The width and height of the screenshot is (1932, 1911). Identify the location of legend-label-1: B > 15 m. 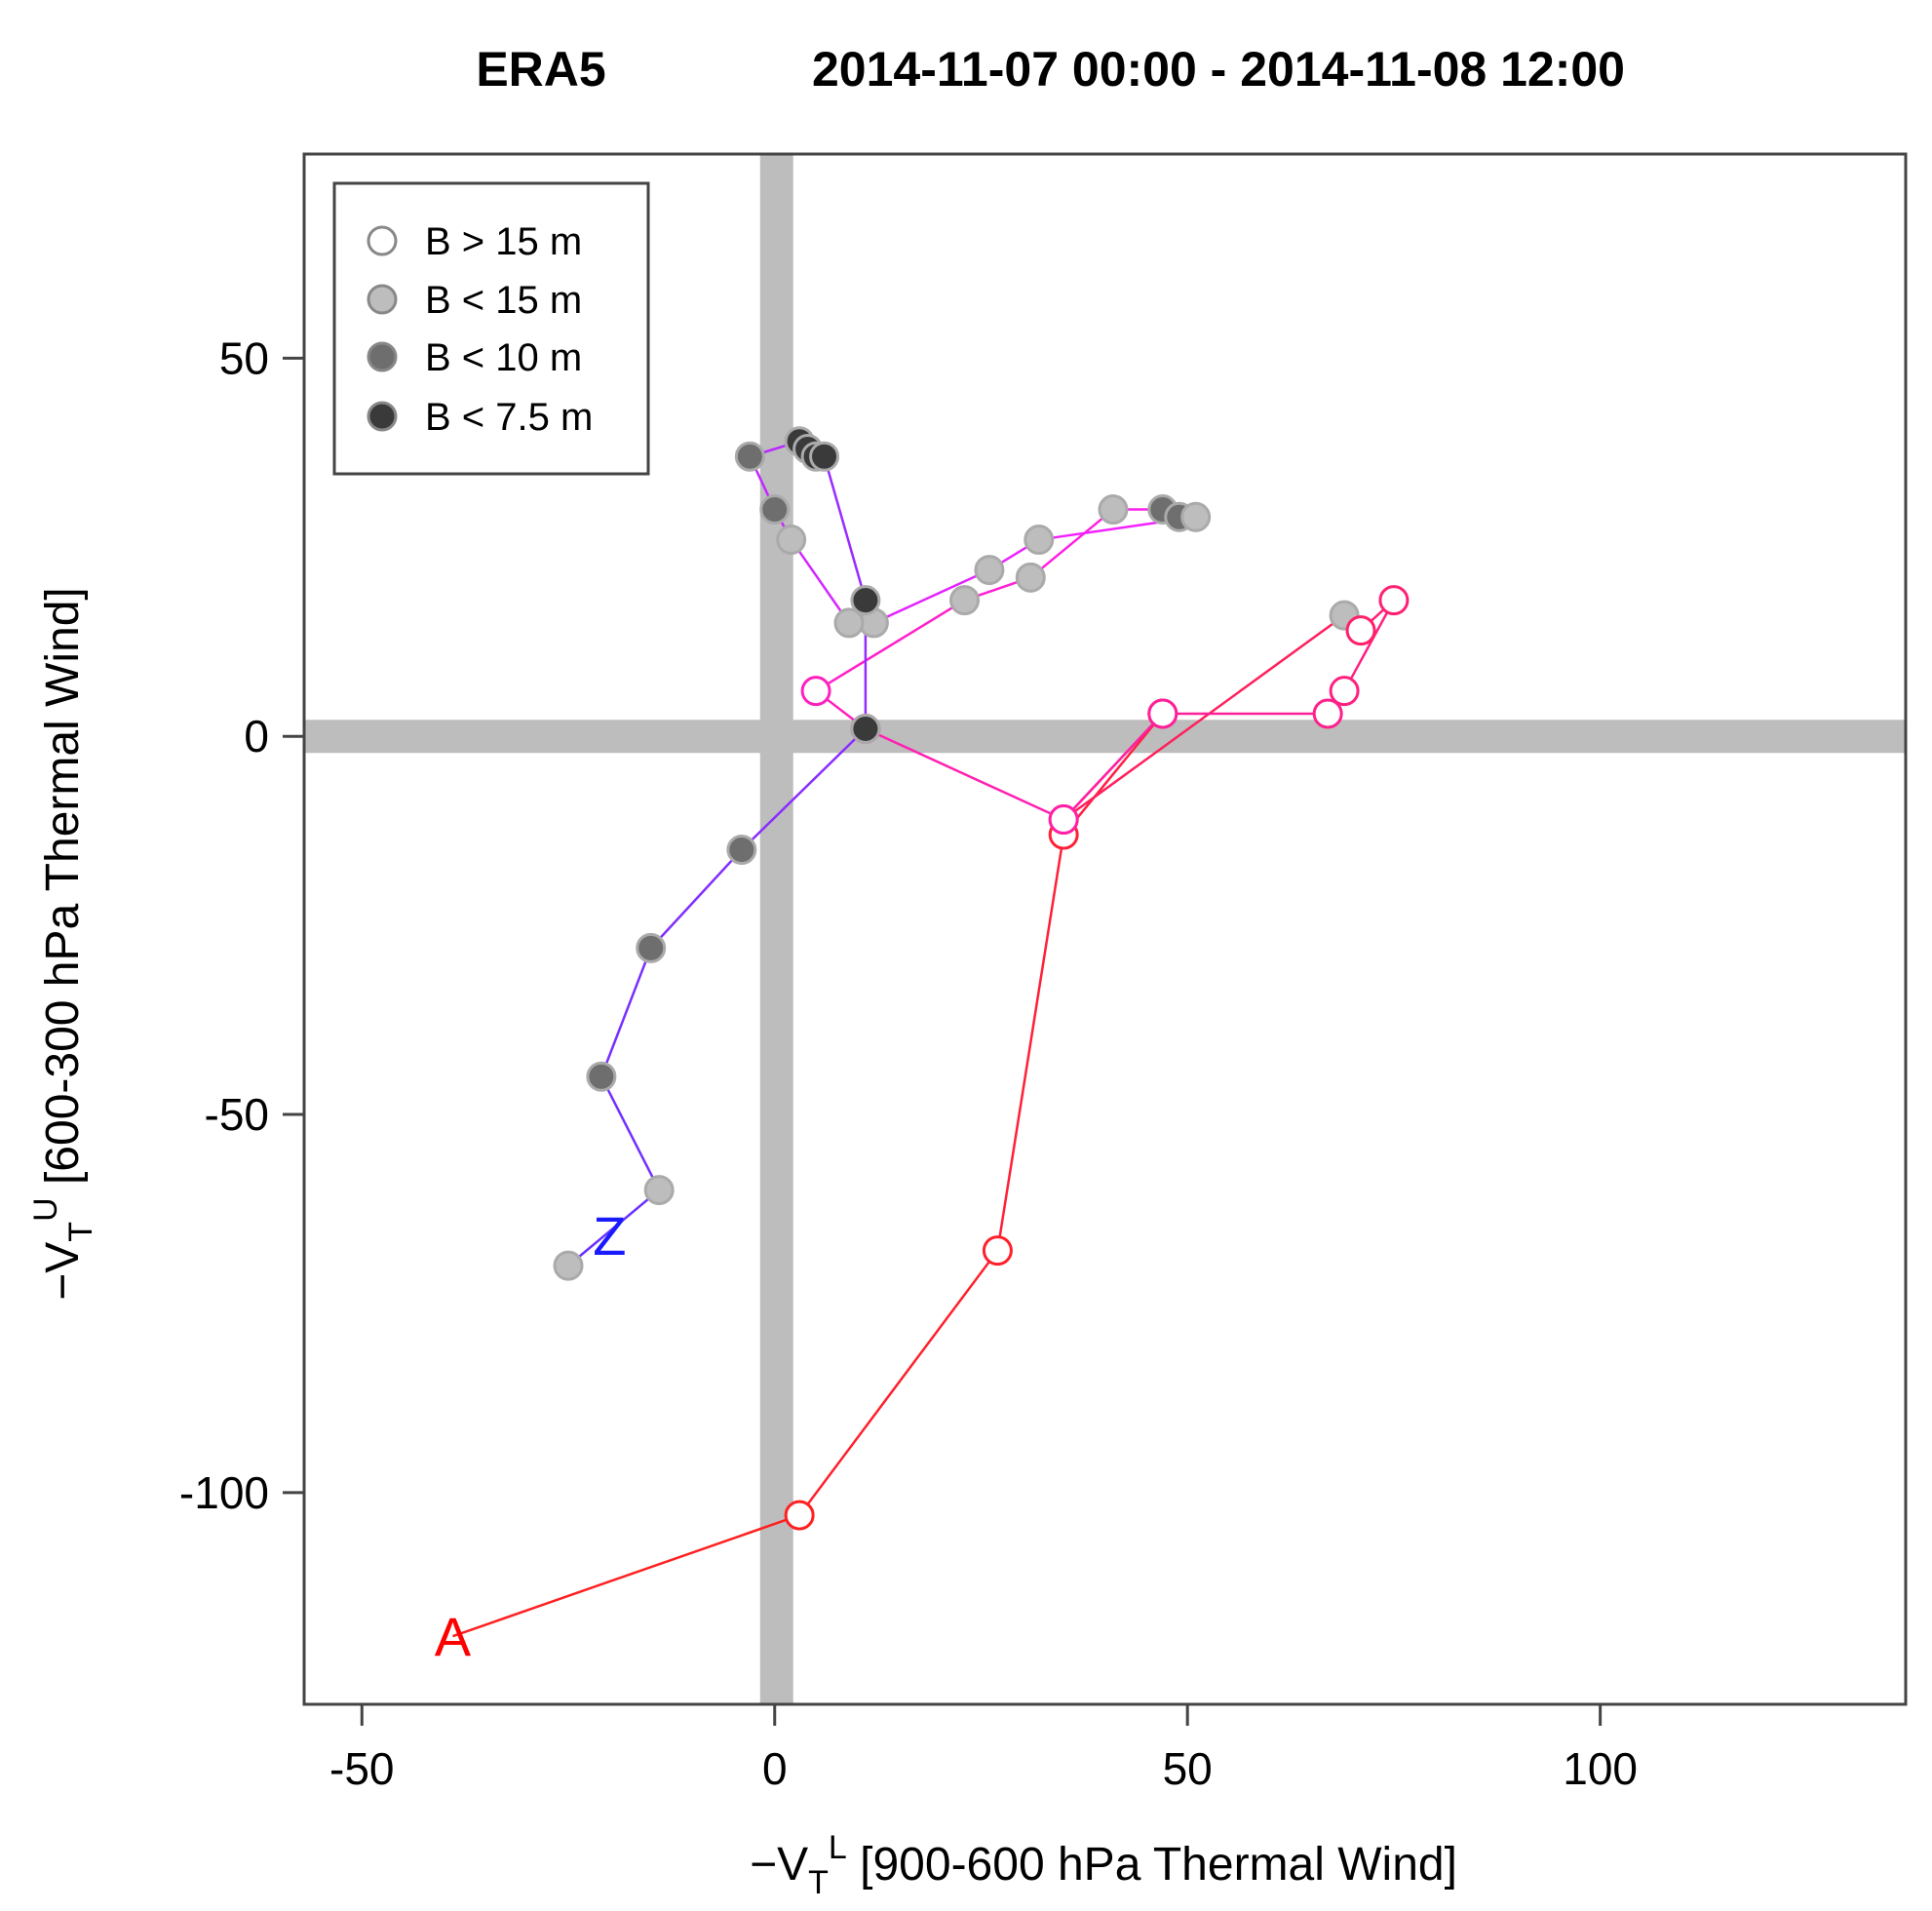
(503, 241).